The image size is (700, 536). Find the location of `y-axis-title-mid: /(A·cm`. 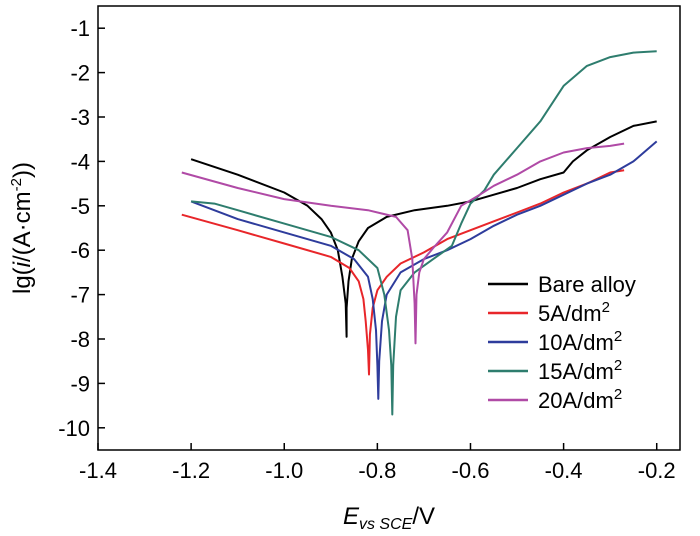

y-axis-title-mid: /(A·cm is located at coordinates (22, 226).